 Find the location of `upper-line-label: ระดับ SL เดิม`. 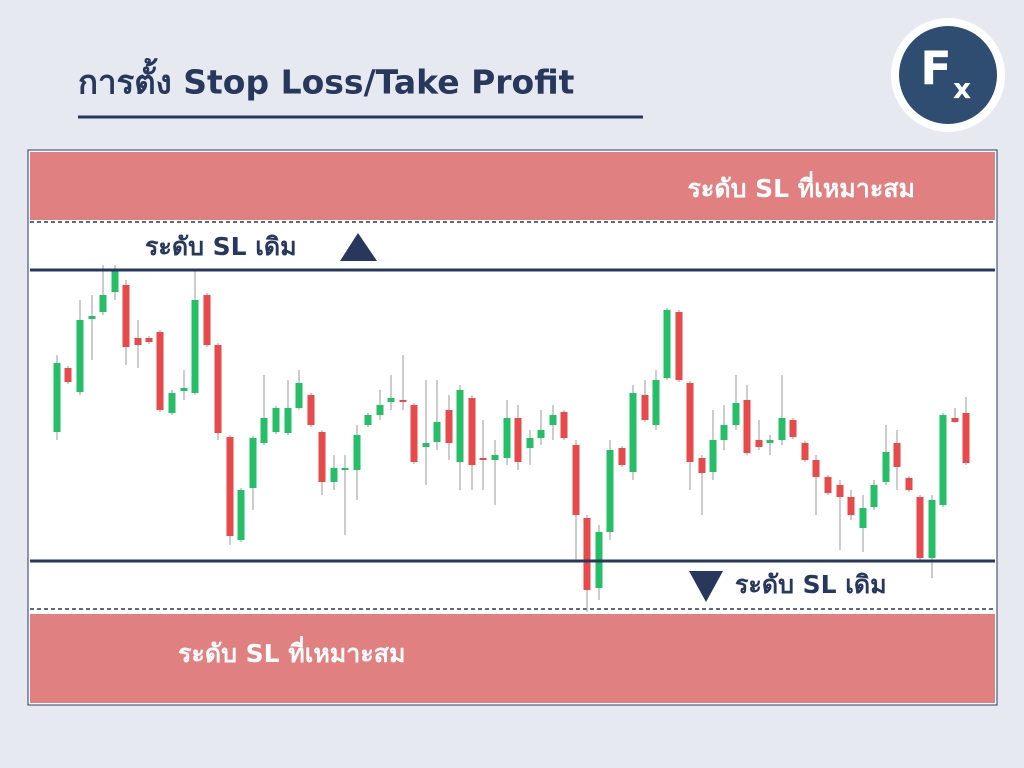

upper-line-label: ระดับ SL เดิม is located at coordinates (221, 246).